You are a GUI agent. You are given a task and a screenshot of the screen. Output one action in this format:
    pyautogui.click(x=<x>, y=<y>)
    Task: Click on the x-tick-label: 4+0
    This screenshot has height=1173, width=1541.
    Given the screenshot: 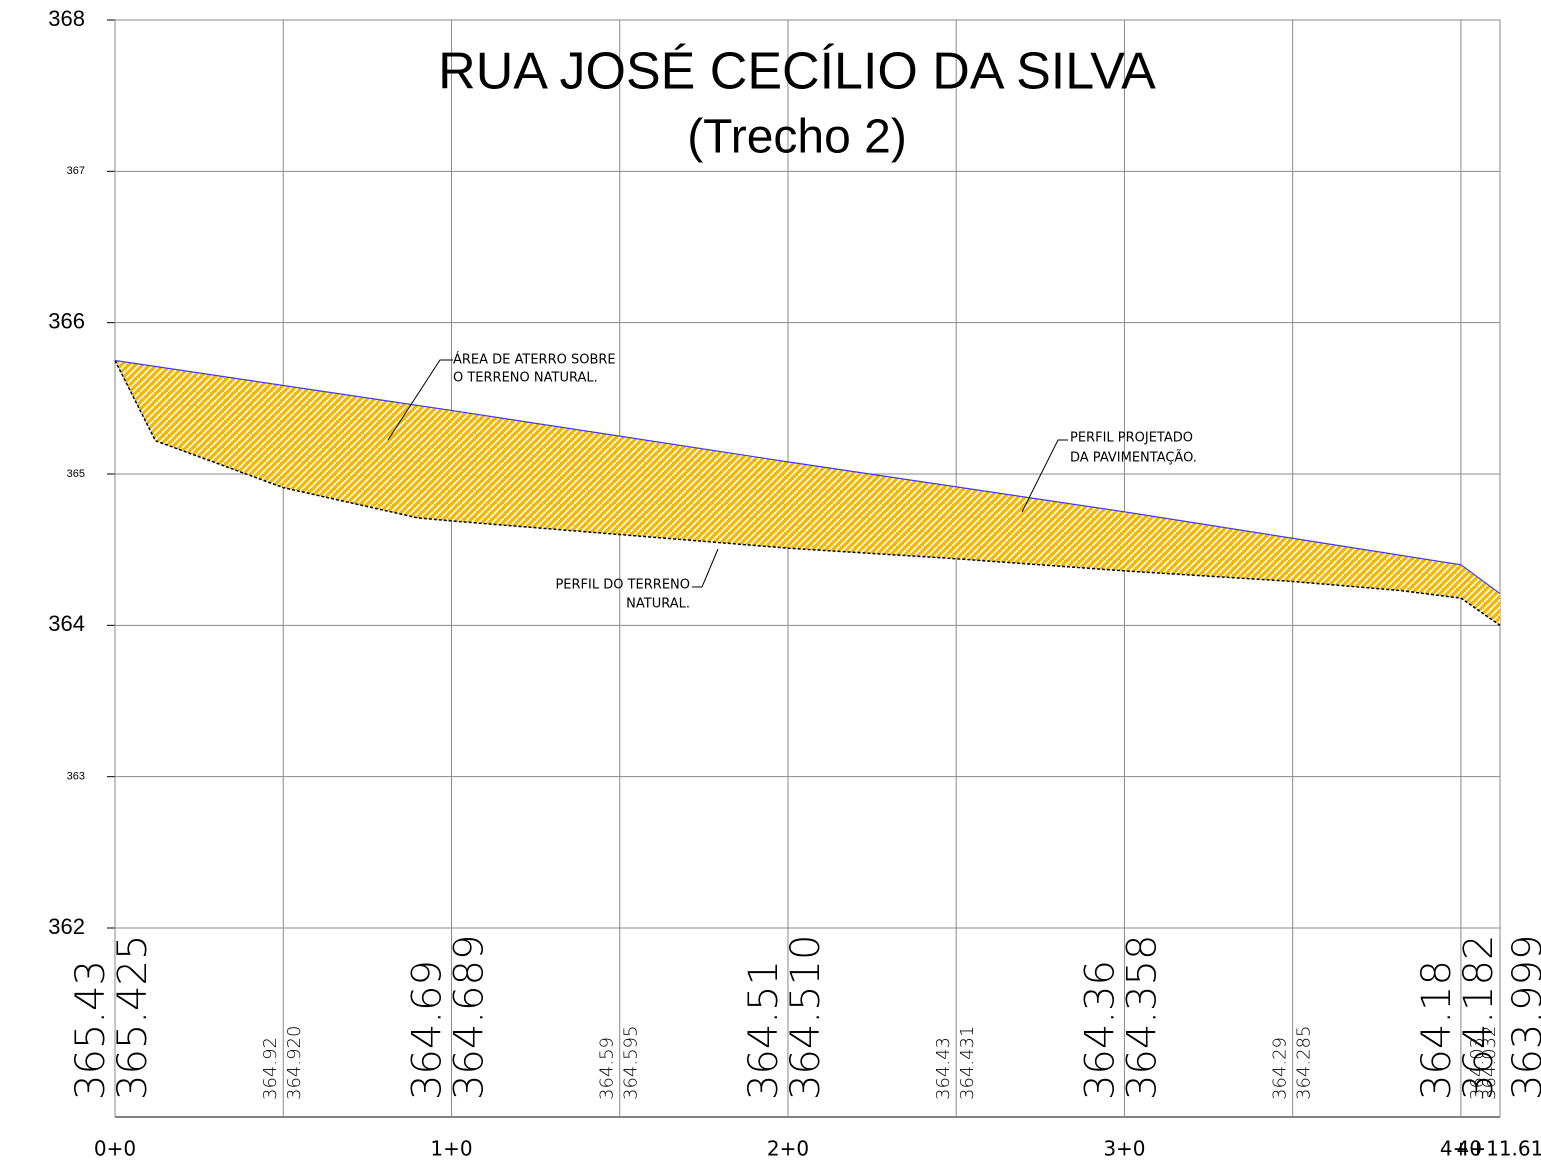 What is the action you would take?
    pyautogui.click(x=1461, y=1149)
    